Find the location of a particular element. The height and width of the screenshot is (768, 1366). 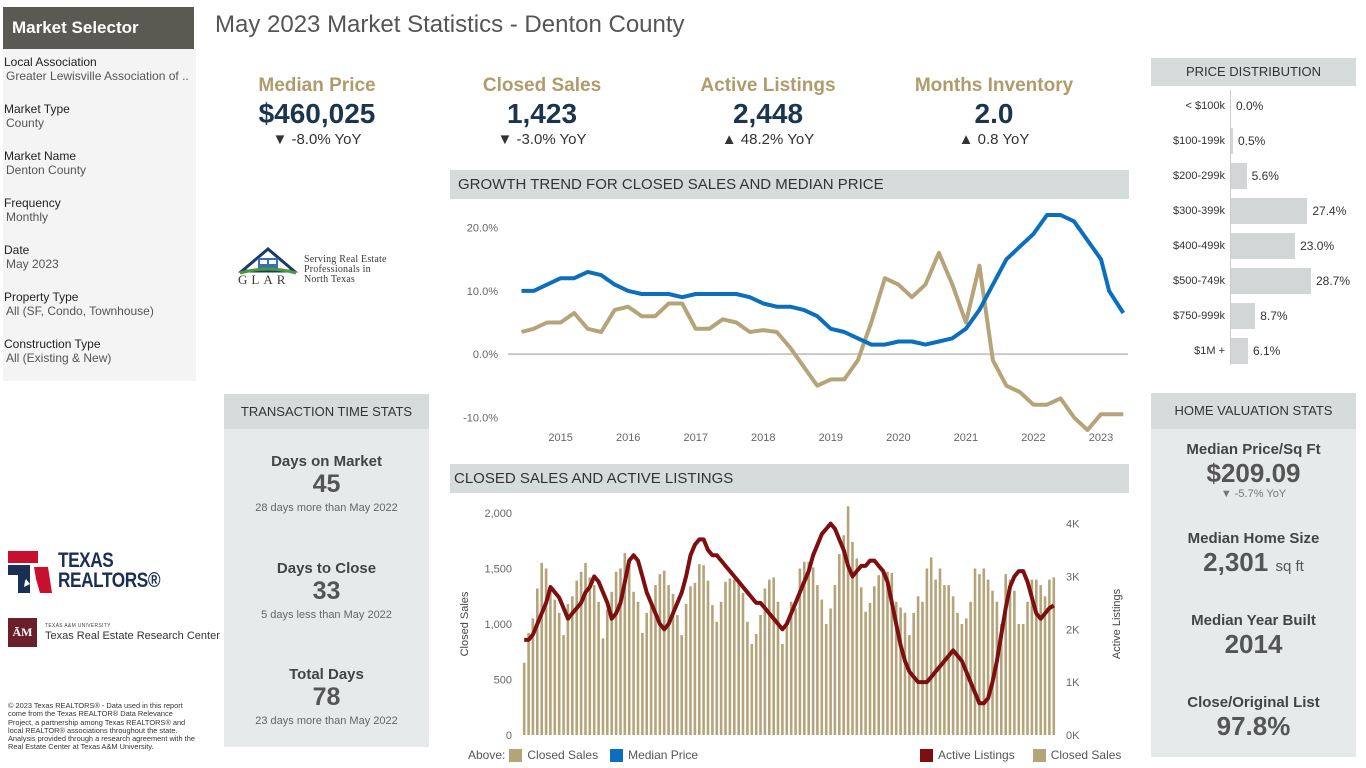

price-bucket-label: $100-199k is located at coordinates (1199, 141).